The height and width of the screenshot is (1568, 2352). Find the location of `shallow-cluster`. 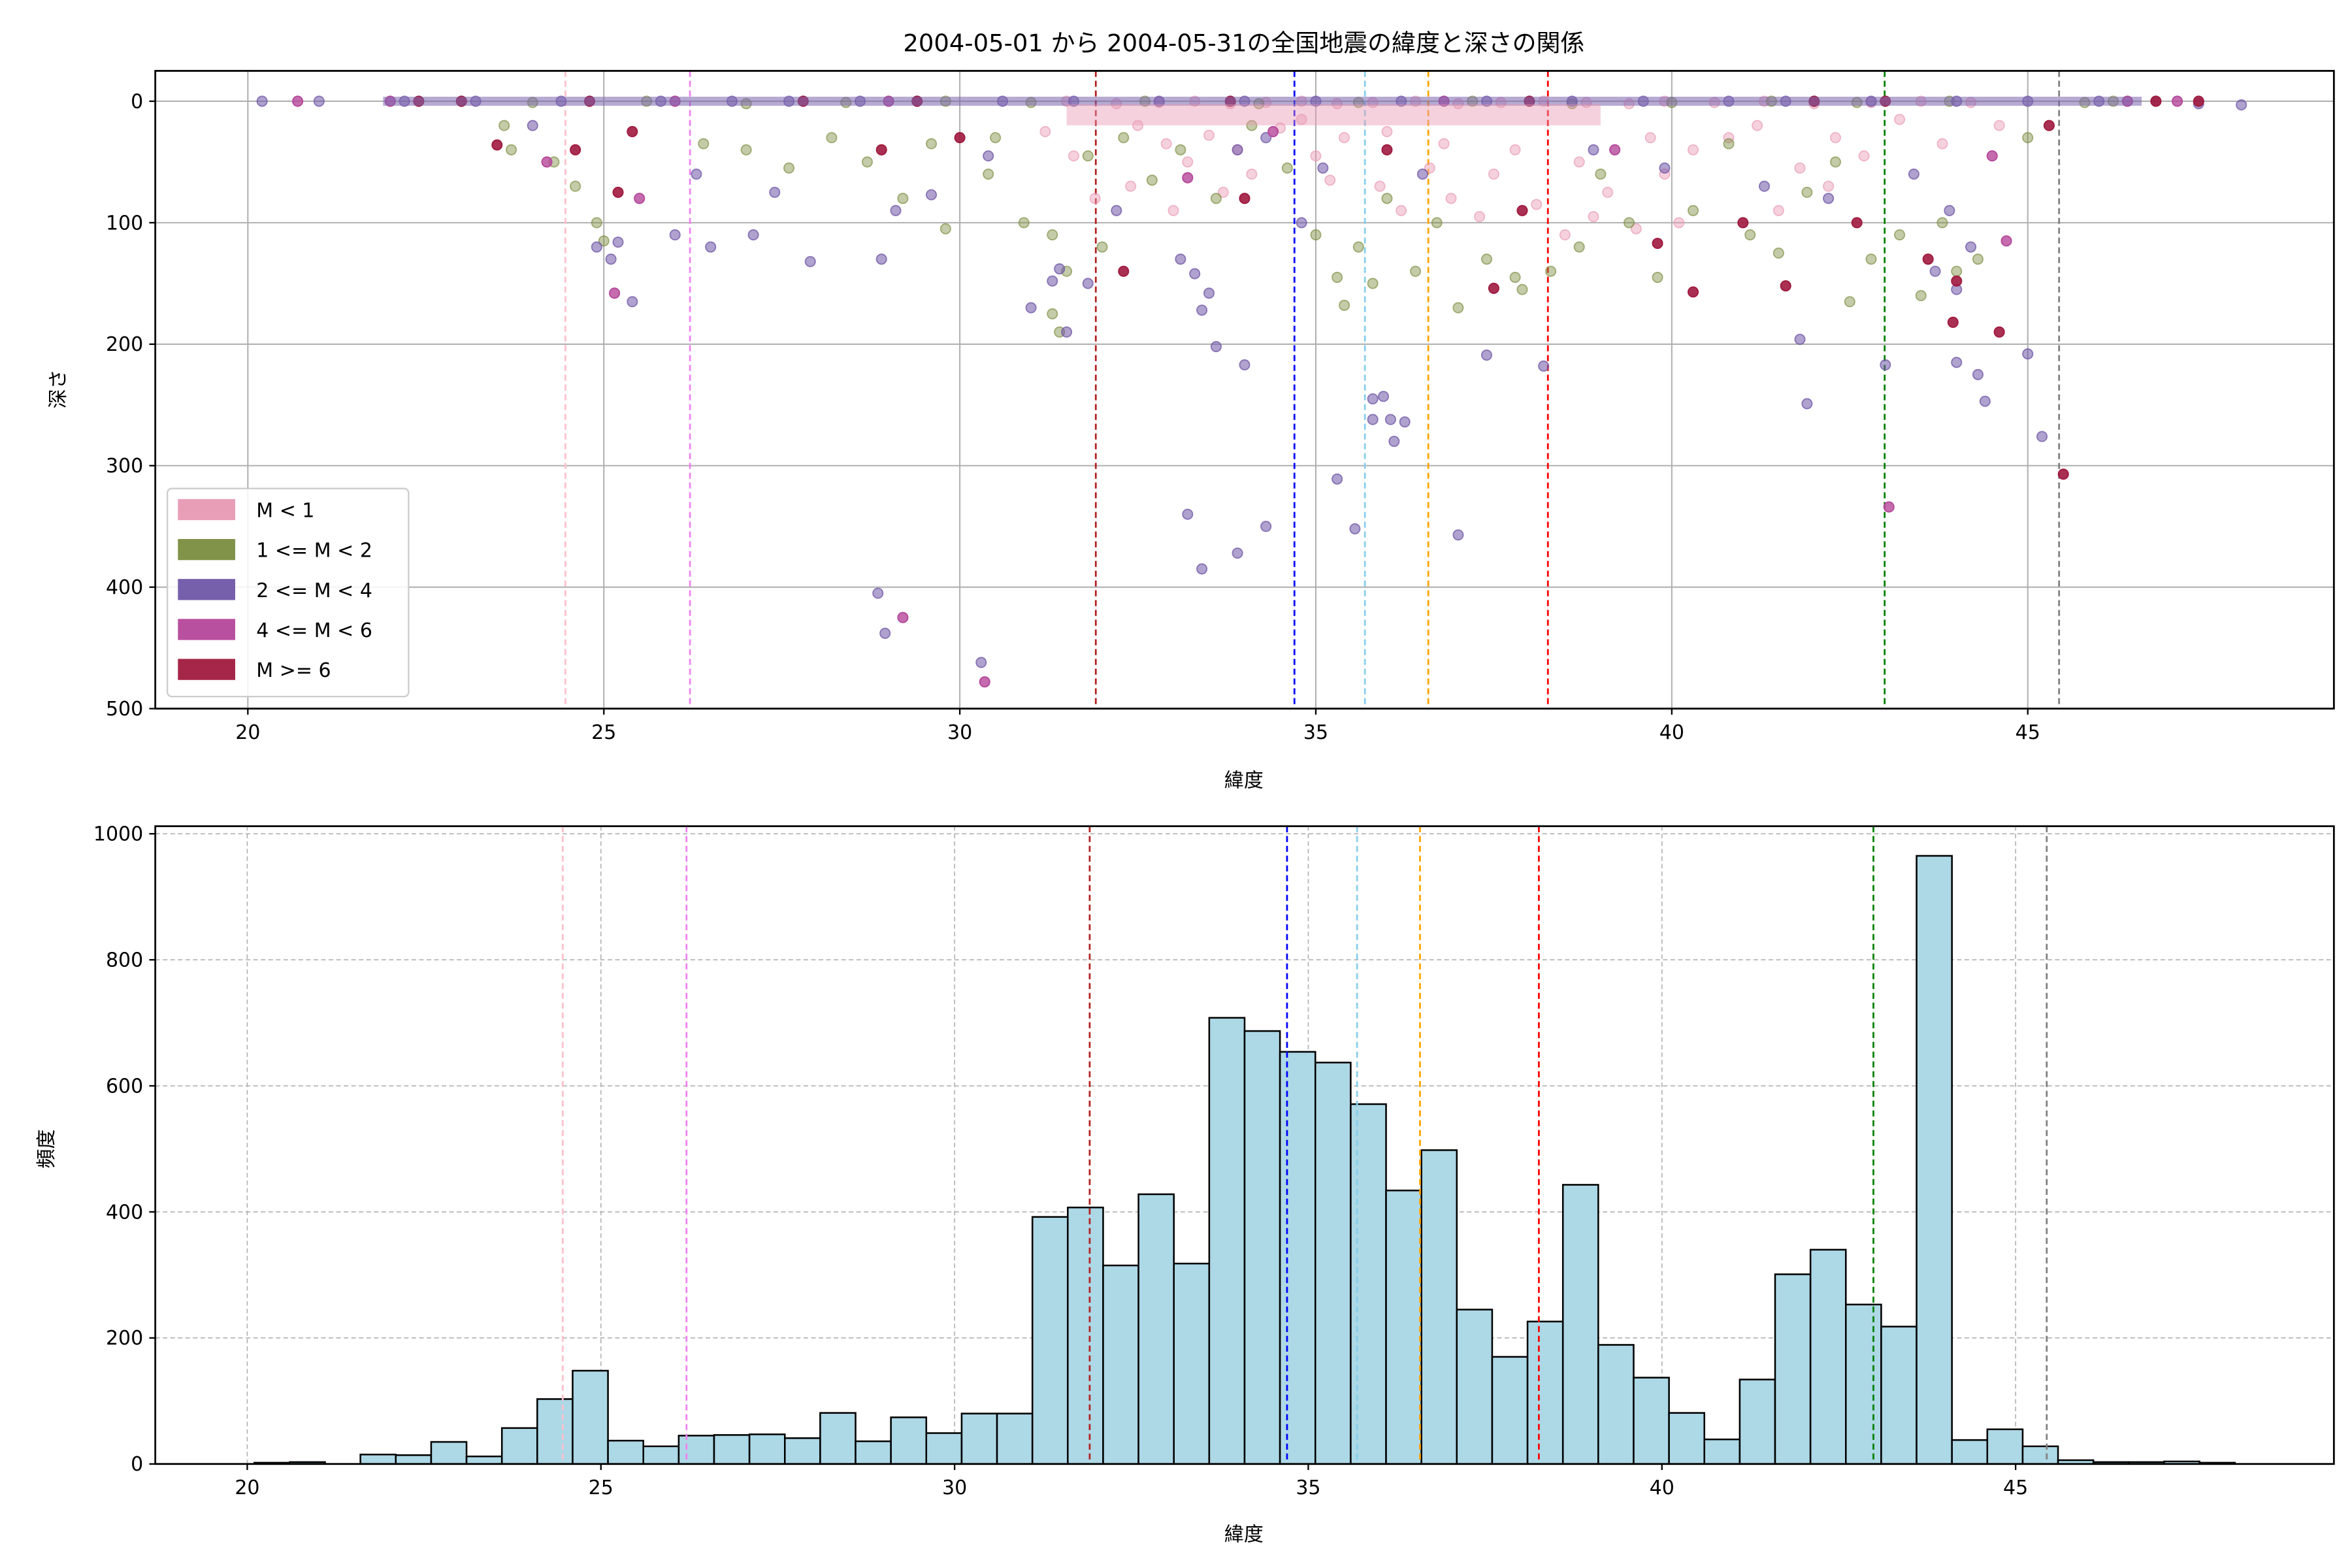

shallow-cluster is located at coordinates (1333, 114).